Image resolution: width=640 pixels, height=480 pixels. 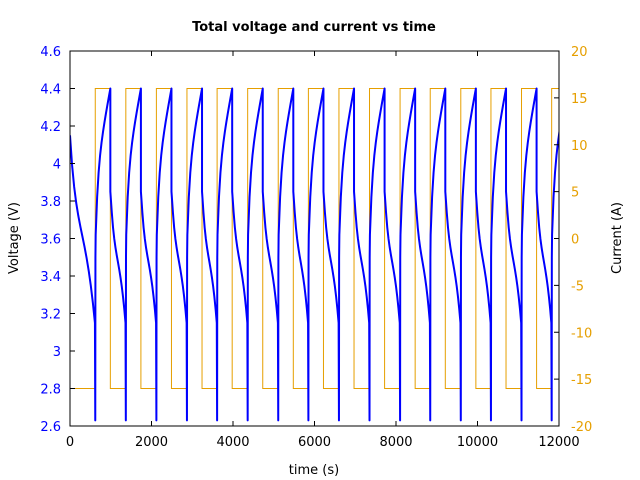 What do you see at coordinates (14, 238) in the screenshot?
I see `y-axis-label: Voltage (V)` at bounding box center [14, 238].